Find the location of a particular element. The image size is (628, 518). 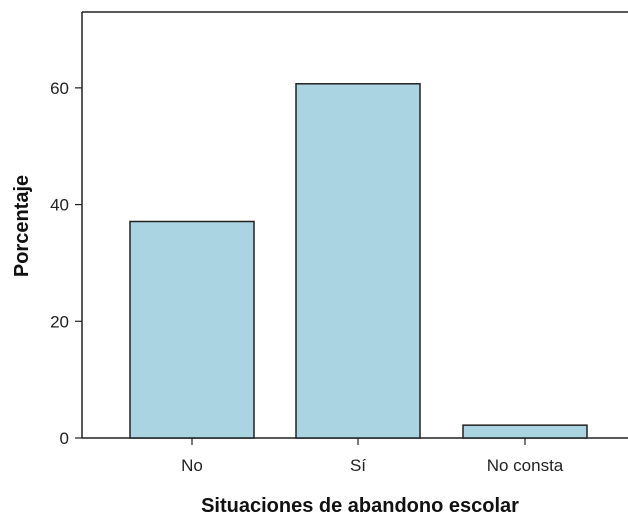

x-tick-label: No consta is located at coordinates (525, 465).